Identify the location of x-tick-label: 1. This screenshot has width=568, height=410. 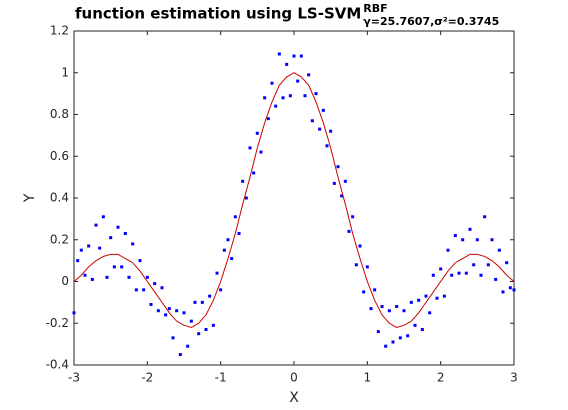
(368, 378).